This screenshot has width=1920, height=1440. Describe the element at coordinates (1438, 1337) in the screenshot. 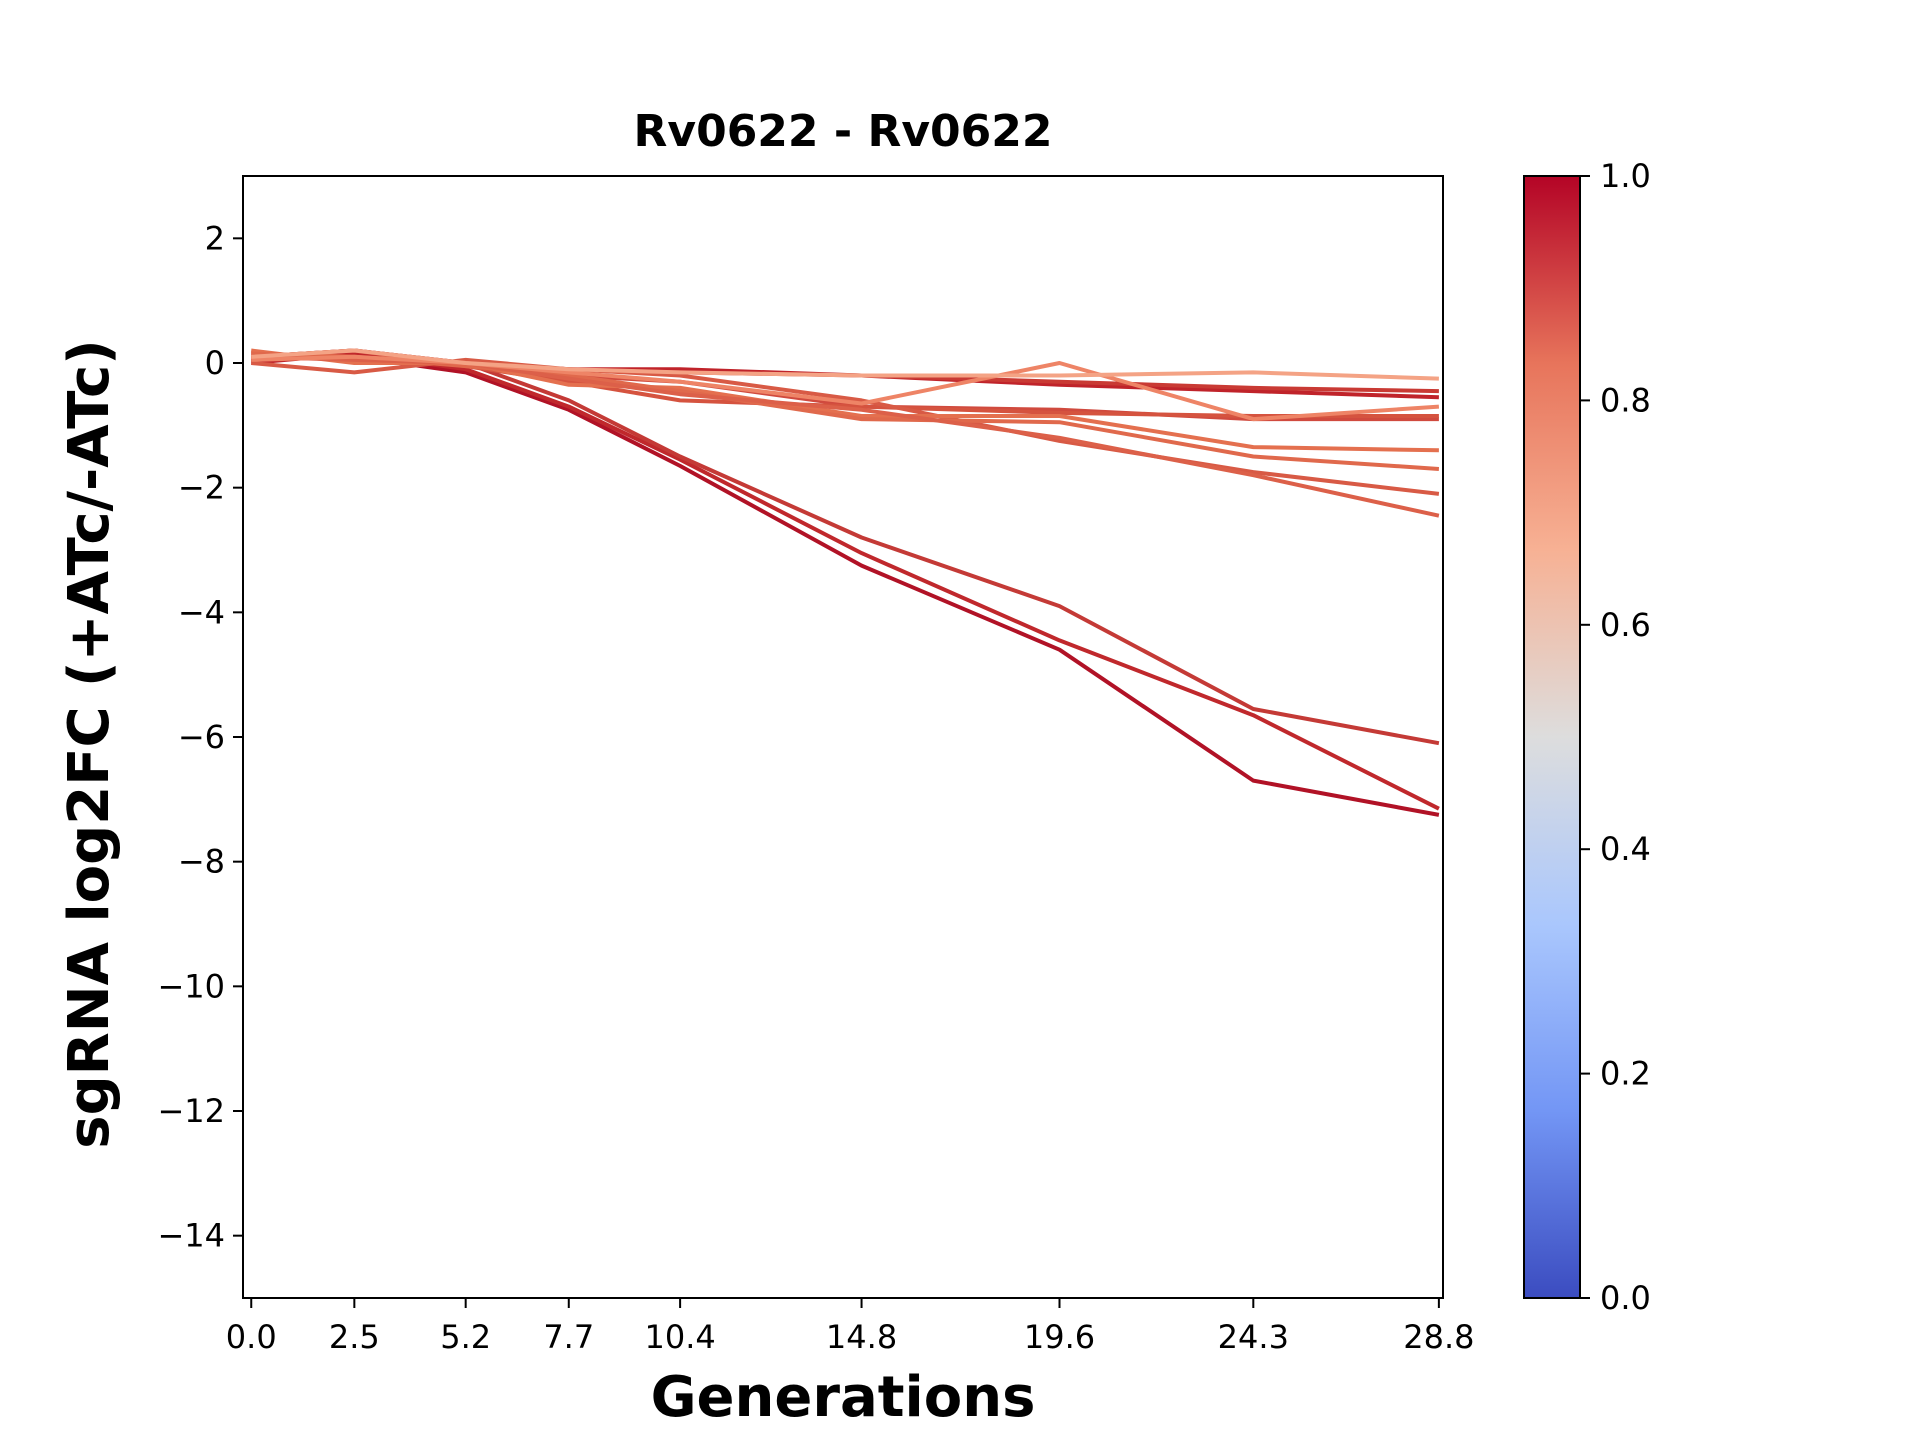

I see `x-tick-label: 28.8` at that location.